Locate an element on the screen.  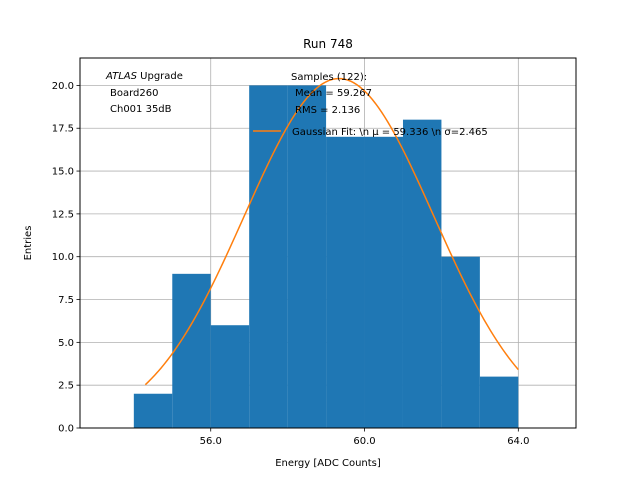
x-axis-ticks: 56.0 60.0 64.0 is located at coordinates (364, 437).